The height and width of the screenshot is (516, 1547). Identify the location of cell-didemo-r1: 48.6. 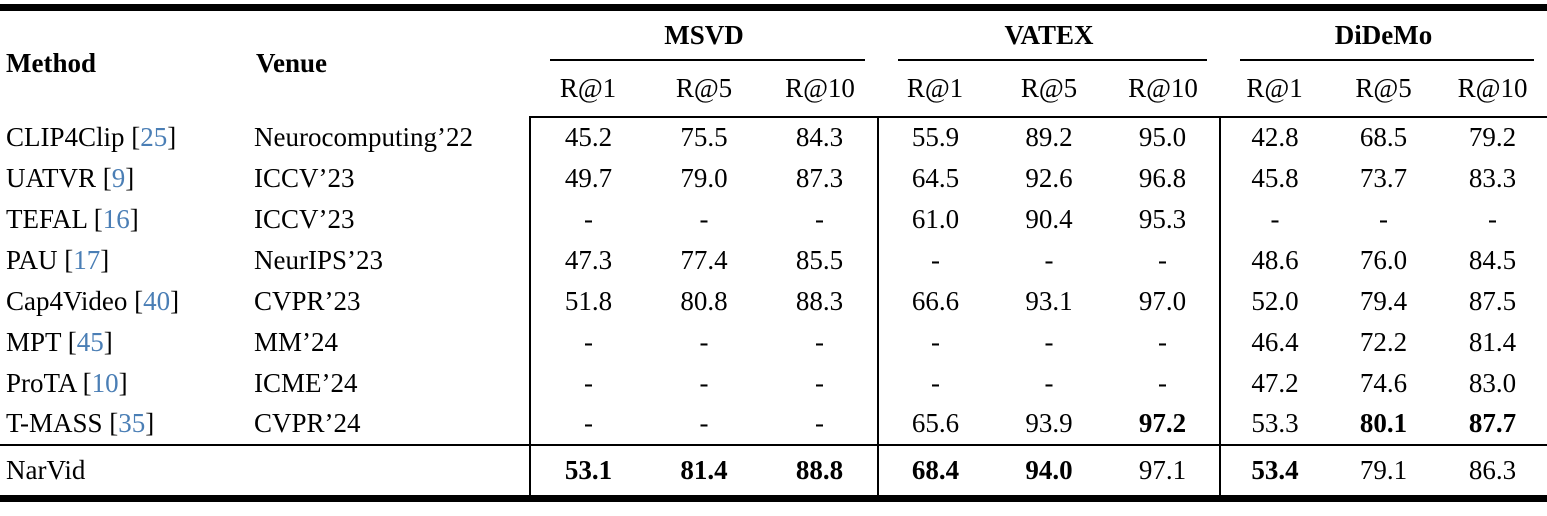
(1274, 260).